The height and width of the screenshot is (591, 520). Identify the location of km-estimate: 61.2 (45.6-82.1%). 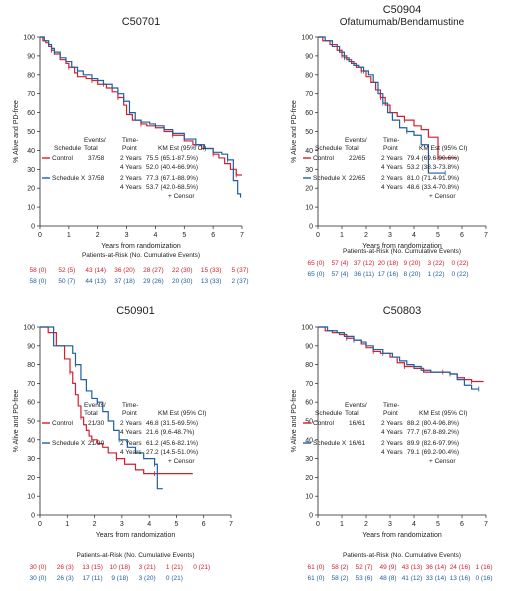
(172, 443).